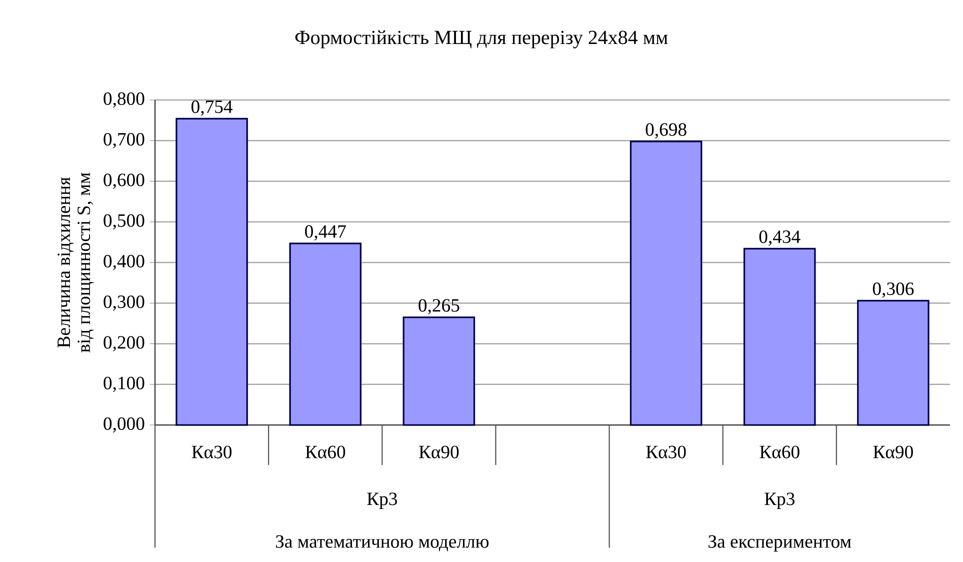 The height and width of the screenshot is (562, 963). I want to click on y-tick-label: 0,500, so click(124, 222).